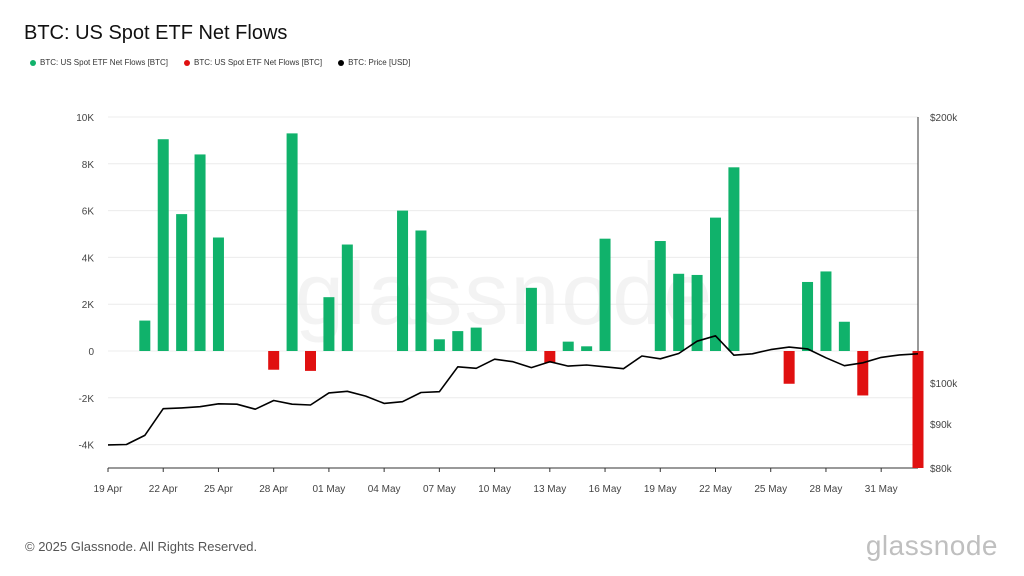 The height and width of the screenshot is (576, 1024). What do you see at coordinates (187, 62) in the screenshot?
I see `legend-dot-outflows` at bounding box center [187, 62].